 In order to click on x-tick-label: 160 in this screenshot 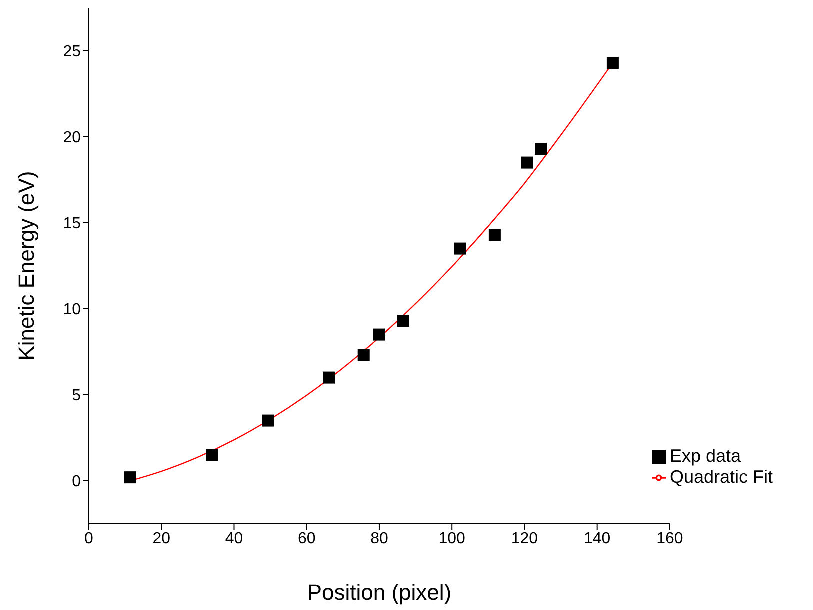, I will do `click(670, 539)`.